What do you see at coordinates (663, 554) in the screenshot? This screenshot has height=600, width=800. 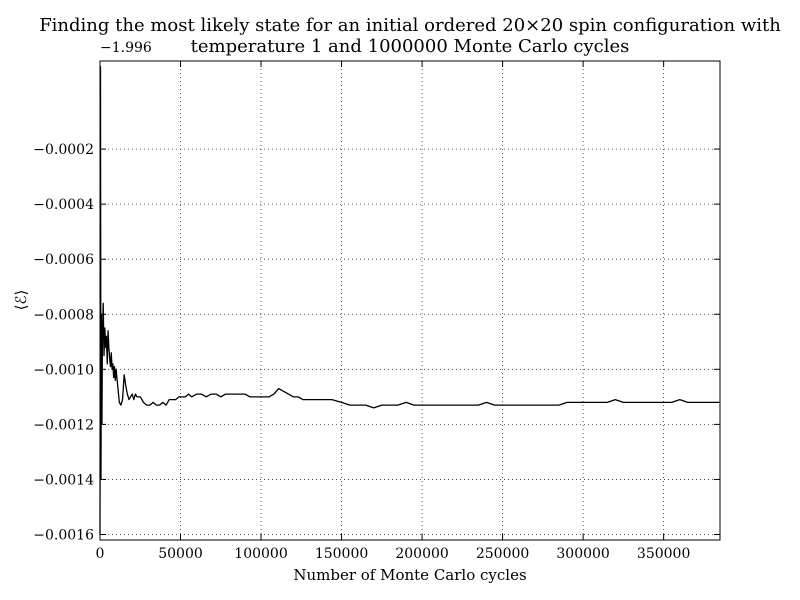 I see `x-tick-label: 350000` at bounding box center [663, 554].